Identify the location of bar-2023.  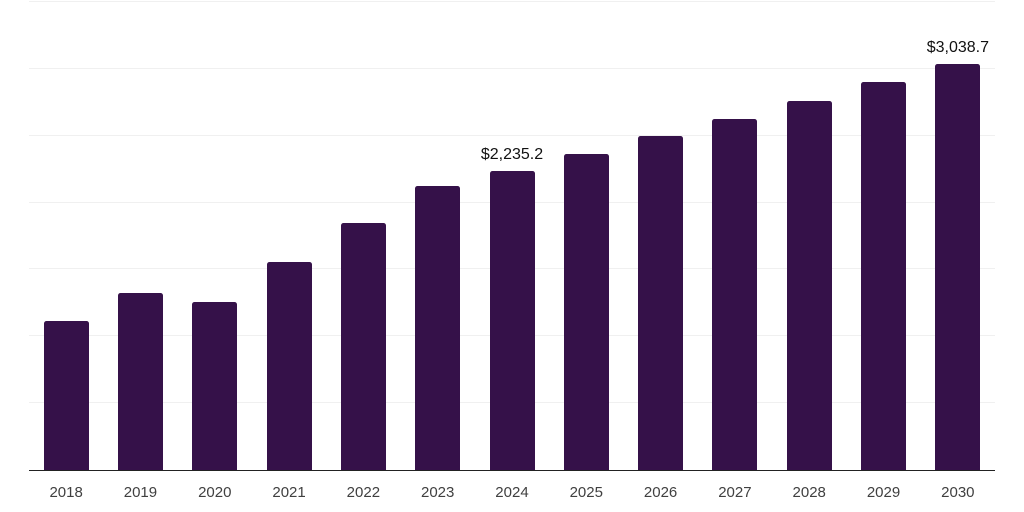
(438, 328).